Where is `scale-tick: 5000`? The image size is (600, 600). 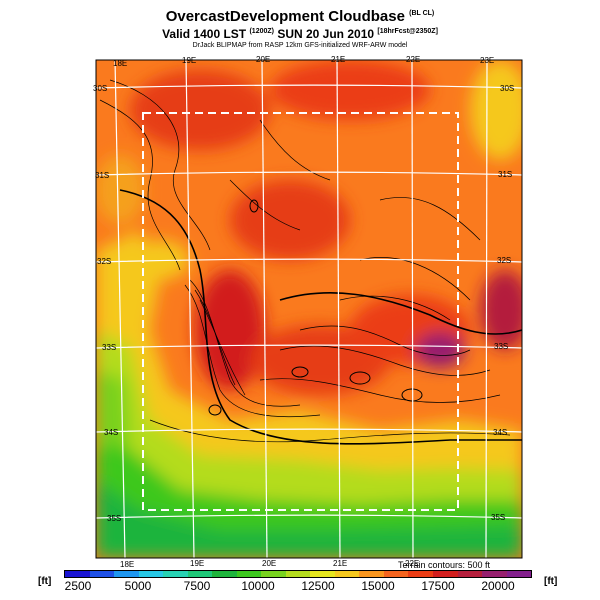
scale-tick: 5000 is located at coordinates (138, 586).